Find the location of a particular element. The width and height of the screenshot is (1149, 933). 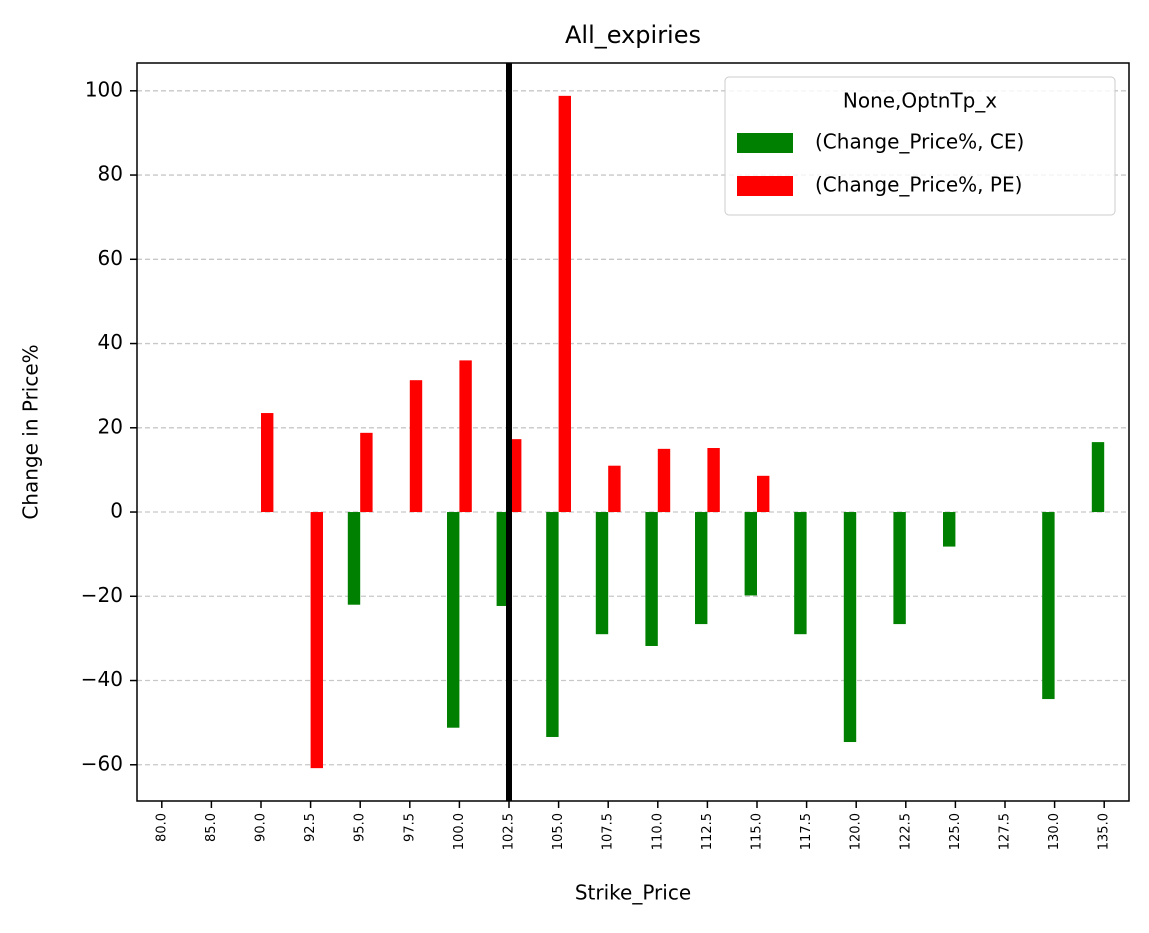

y-tick-label: 80 is located at coordinates (110, 174).